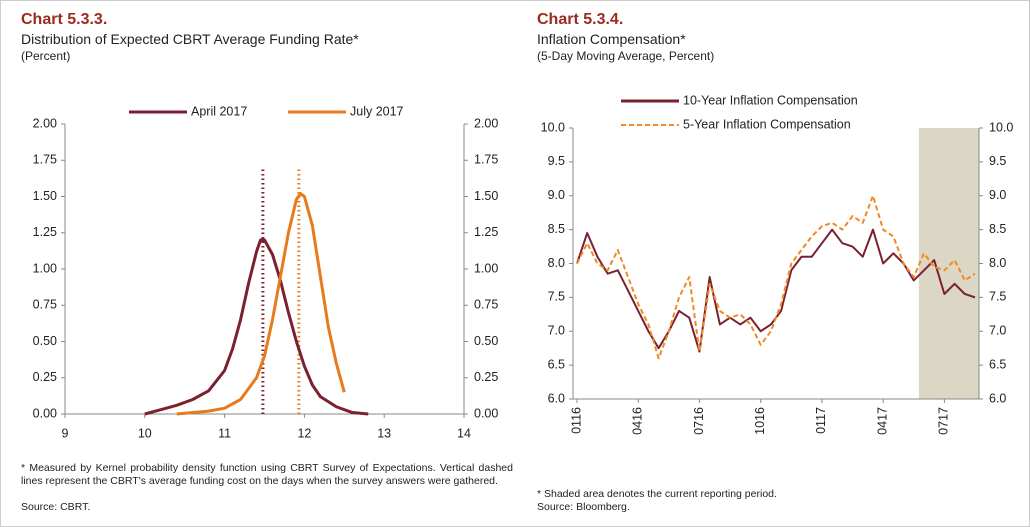 This screenshot has width=1030, height=527. Describe the element at coordinates (556, 398) in the screenshot. I see `y-tick-label: 6.0` at that location.